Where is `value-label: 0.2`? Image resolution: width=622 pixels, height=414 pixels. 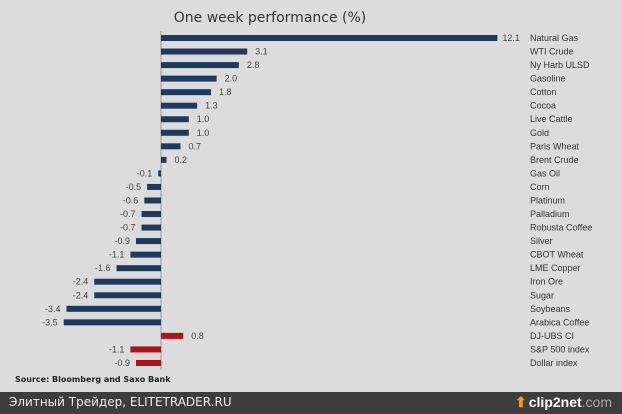
value-label: 0.2 is located at coordinates (181, 160).